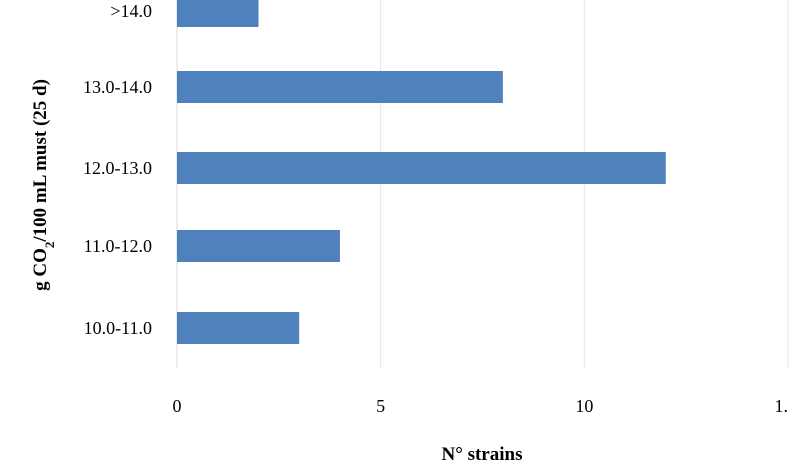 The image size is (789, 466). Describe the element at coordinates (482, 454) in the screenshot. I see `x-axis-title: N° strains` at that location.